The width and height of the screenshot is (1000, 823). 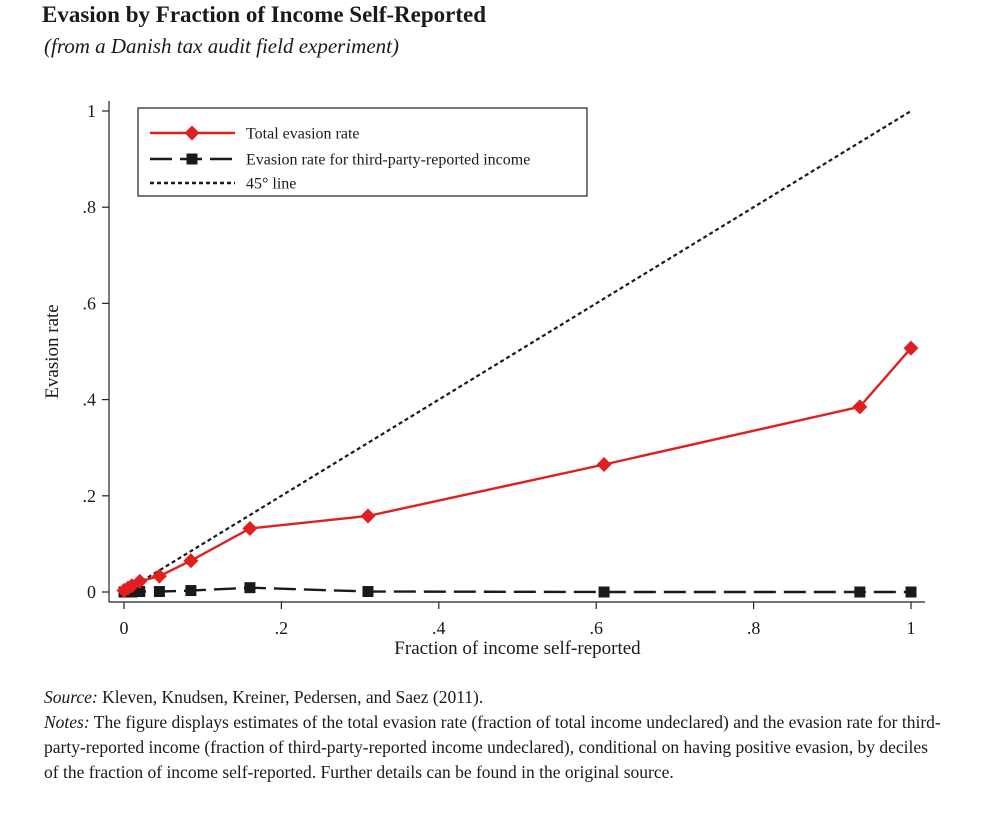 I want to click on notes-label: Notes:, so click(x=67, y=722).